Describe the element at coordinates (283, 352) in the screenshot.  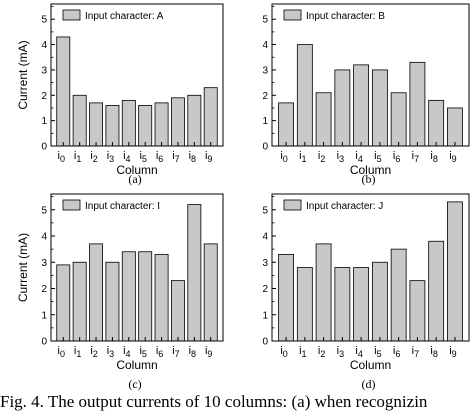
I see `chart-3-xtick-label-0: i0` at that location.